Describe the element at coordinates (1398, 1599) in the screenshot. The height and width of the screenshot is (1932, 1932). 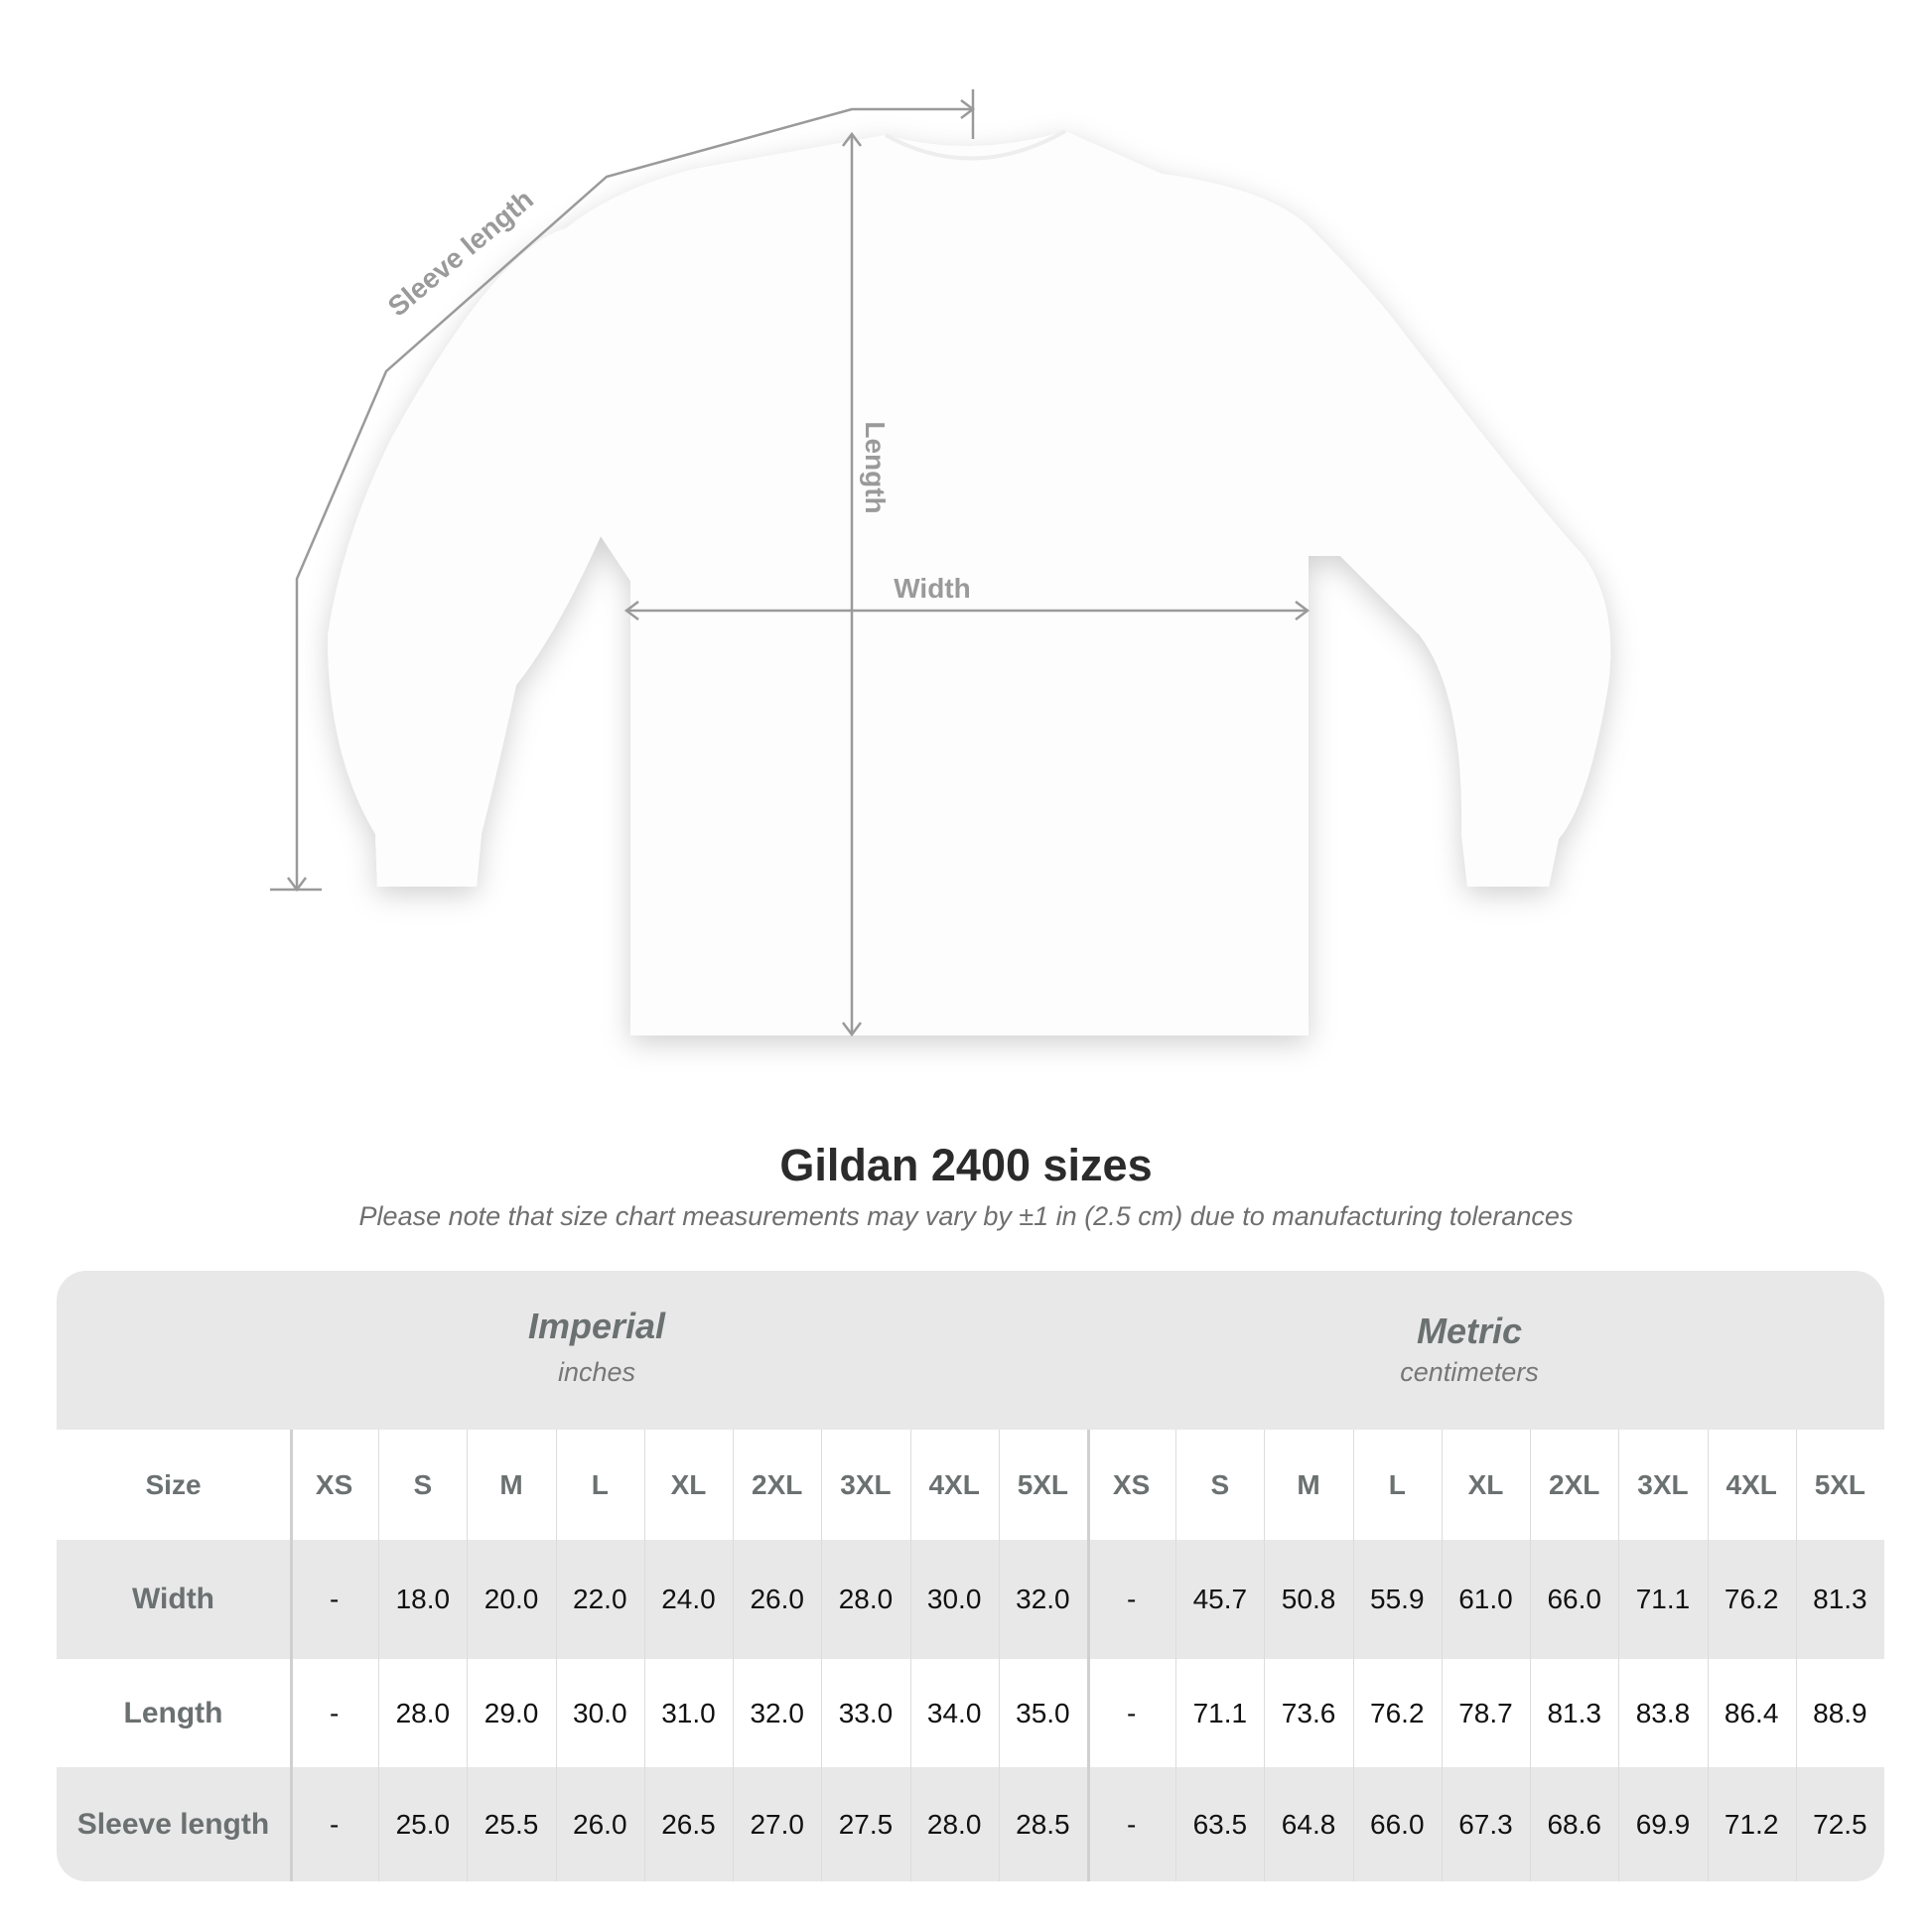
I see `metric-value-cell: 55.9` at that location.